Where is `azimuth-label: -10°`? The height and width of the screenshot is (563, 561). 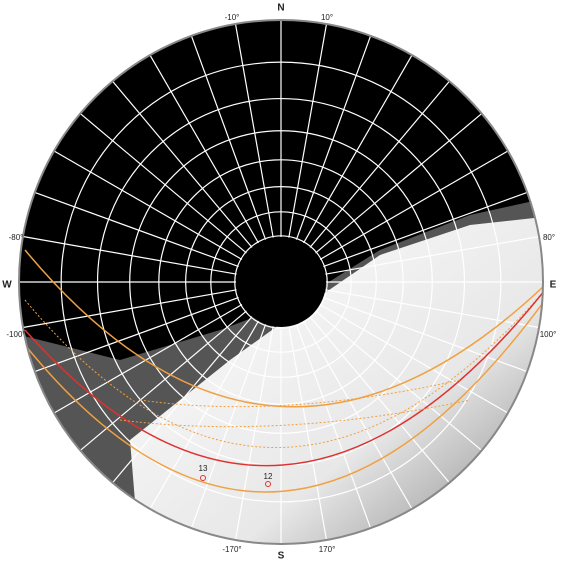 azimuth-label: -10° is located at coordinates (232, 17).